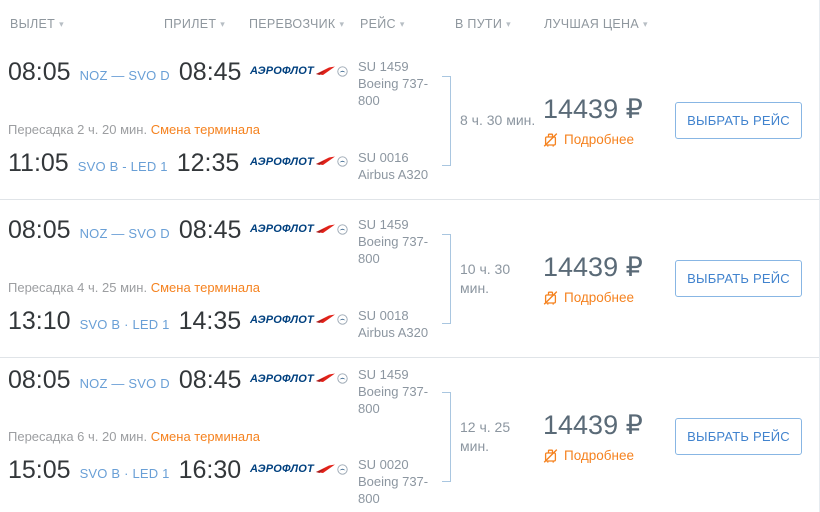 The image size is (820, 512). What do you see at coordinates (38, 162) in the screenshot?
I see `departure-time: 11:05` at bounding box center [38, 162].